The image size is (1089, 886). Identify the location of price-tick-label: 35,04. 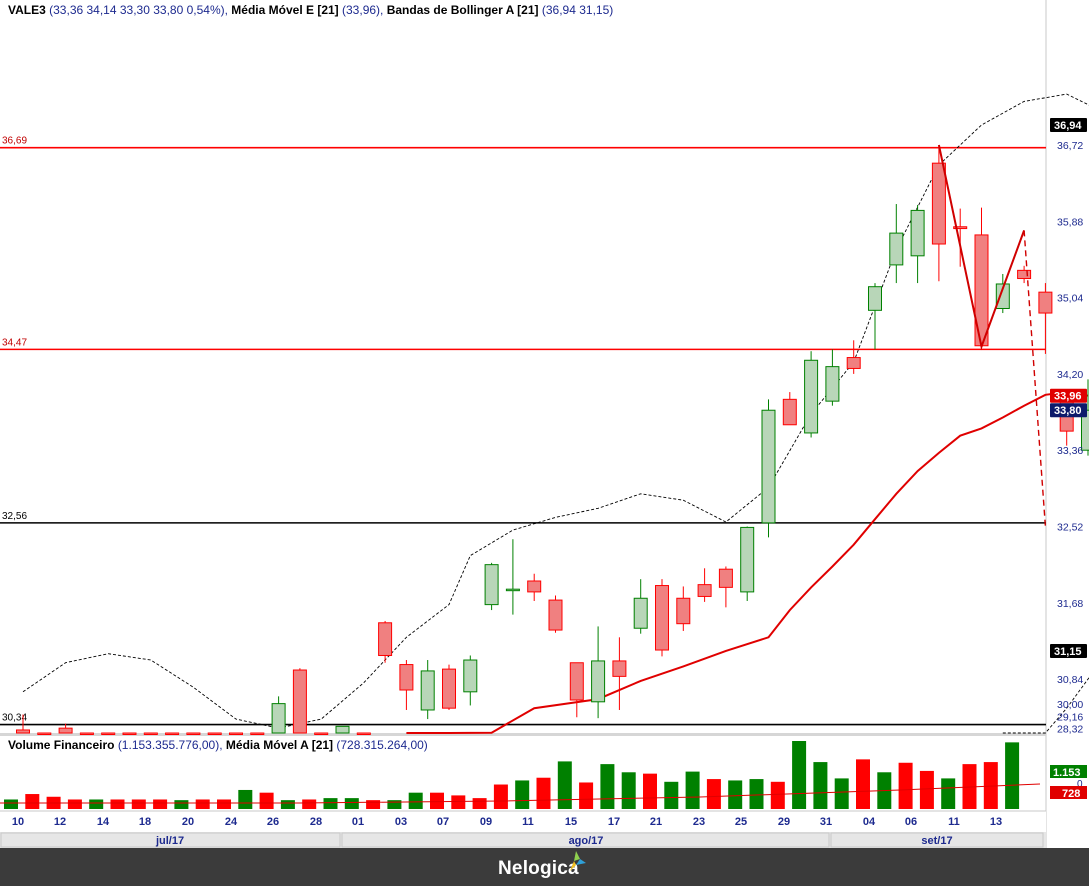
(1070, 299).